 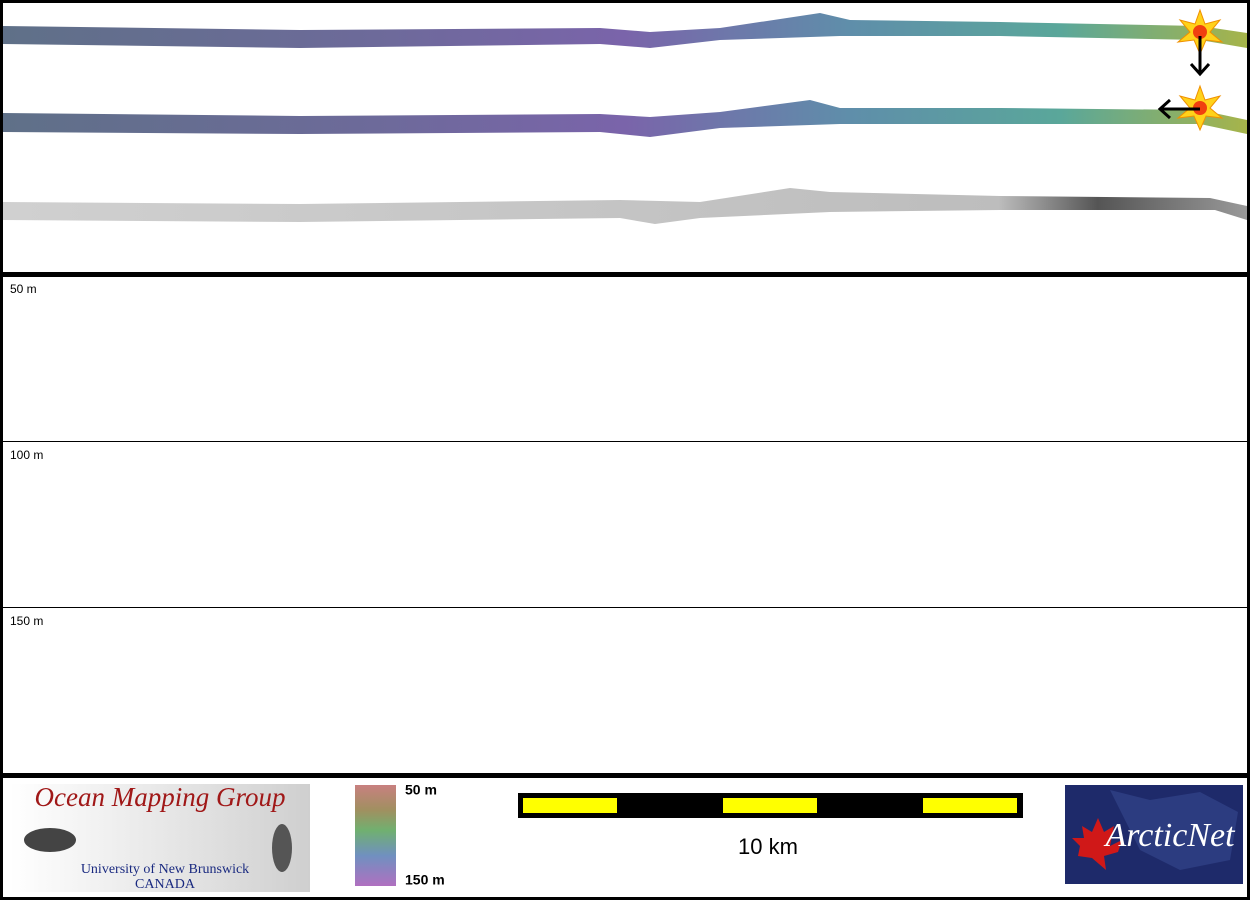 What do you see at coordinates (165, 869) in the screenshot?
I see `logo-text: University of New Brunswick` at bounding box center [165, 869].